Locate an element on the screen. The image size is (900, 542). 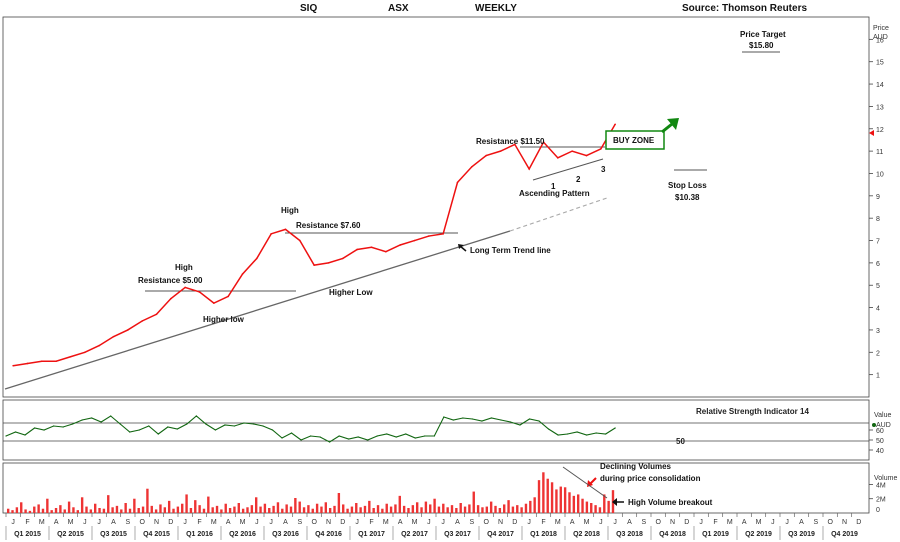
price-tick-label: 2 is located at coordinates (878, 353).